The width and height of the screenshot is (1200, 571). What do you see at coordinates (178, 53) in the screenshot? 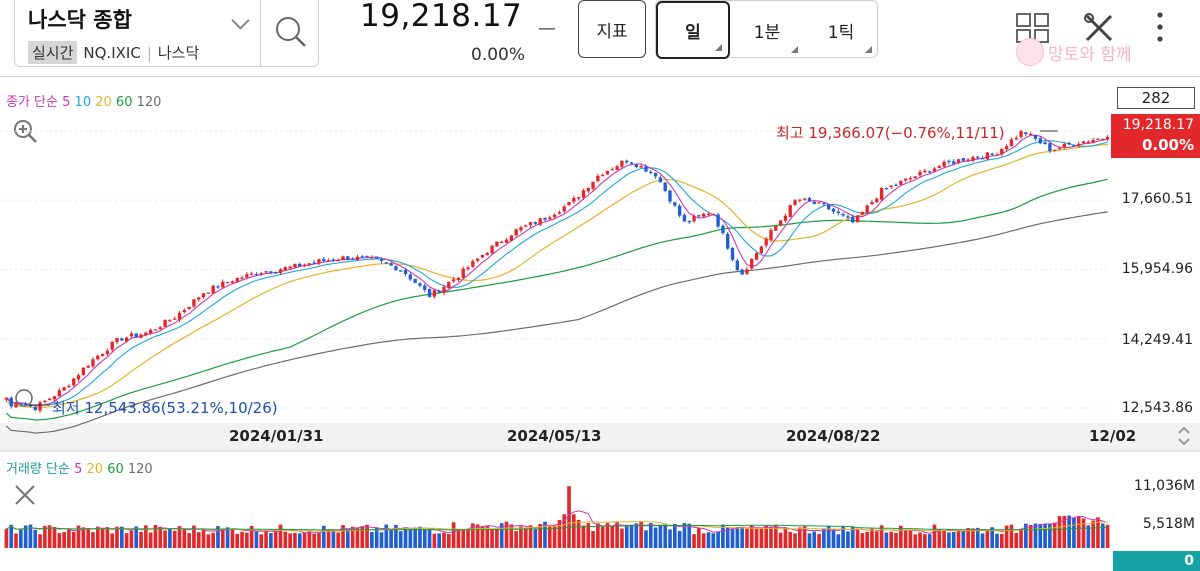
I see `market-name: 나스닥` at bounding box center [178, 53].